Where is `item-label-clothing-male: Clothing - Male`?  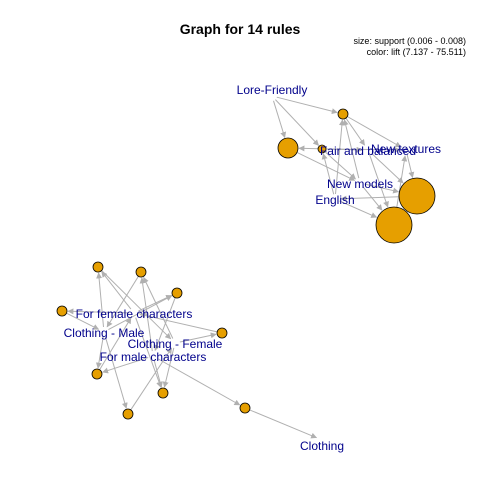 item-label-clothing-male: Clothing - Male is located at coordinates (104, 333).